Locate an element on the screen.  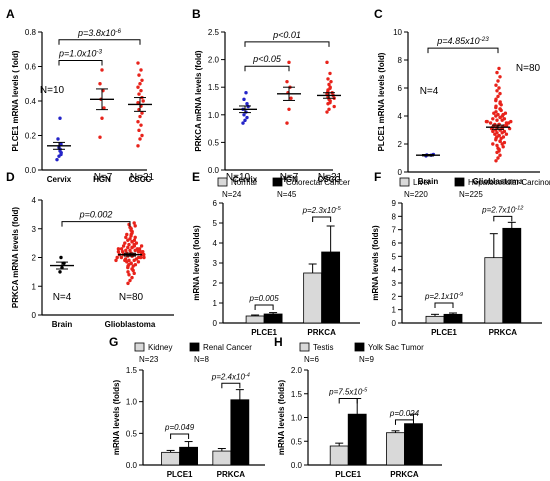
y-tick-label: 2.0 is located at coordinates (214, 60).